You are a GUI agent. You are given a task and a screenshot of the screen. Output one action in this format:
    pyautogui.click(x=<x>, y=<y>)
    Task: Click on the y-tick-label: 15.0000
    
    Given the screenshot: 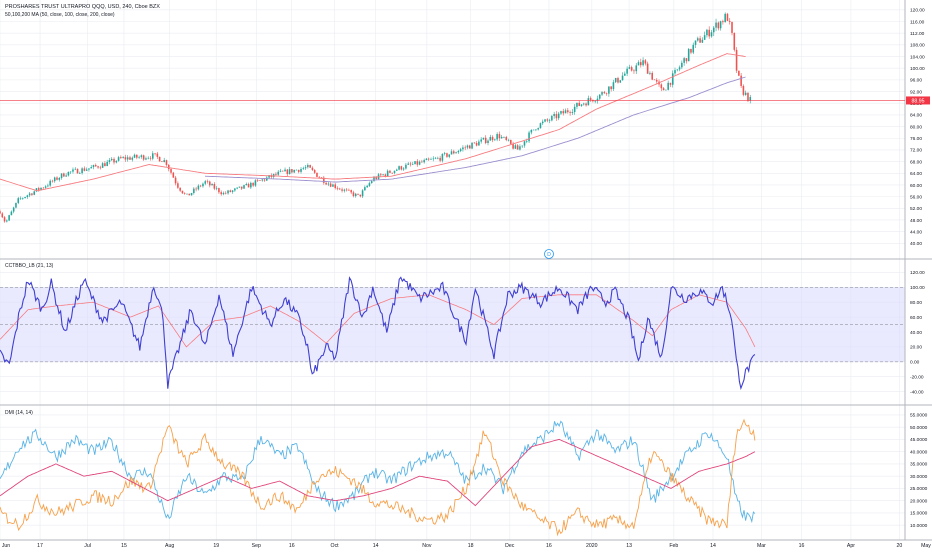 What is the action you would take?
    pyautogui.click(x=919, y=514)
    